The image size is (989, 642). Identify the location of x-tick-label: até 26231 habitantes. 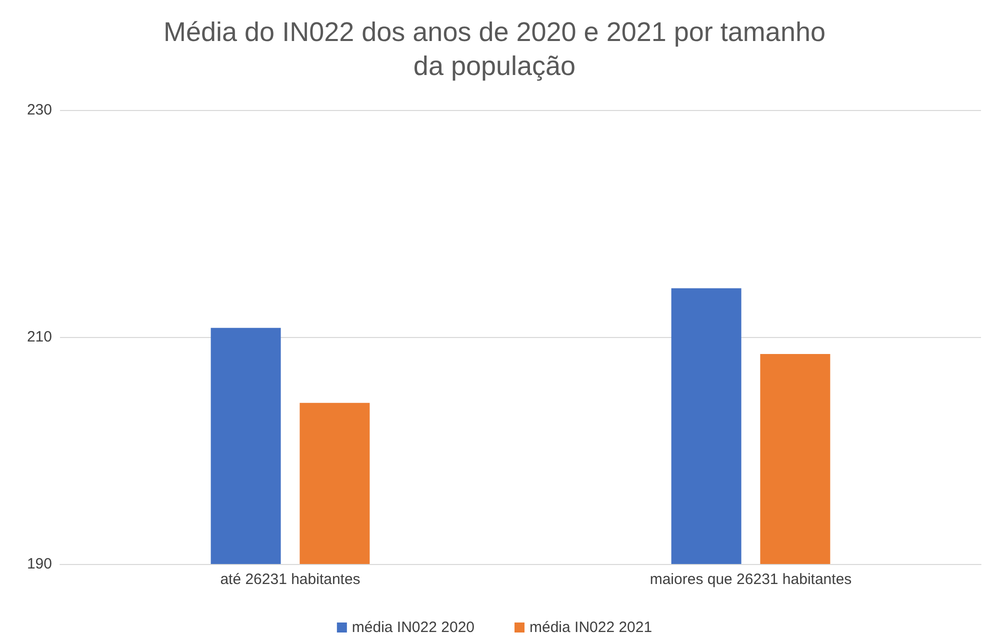
(290, 579).